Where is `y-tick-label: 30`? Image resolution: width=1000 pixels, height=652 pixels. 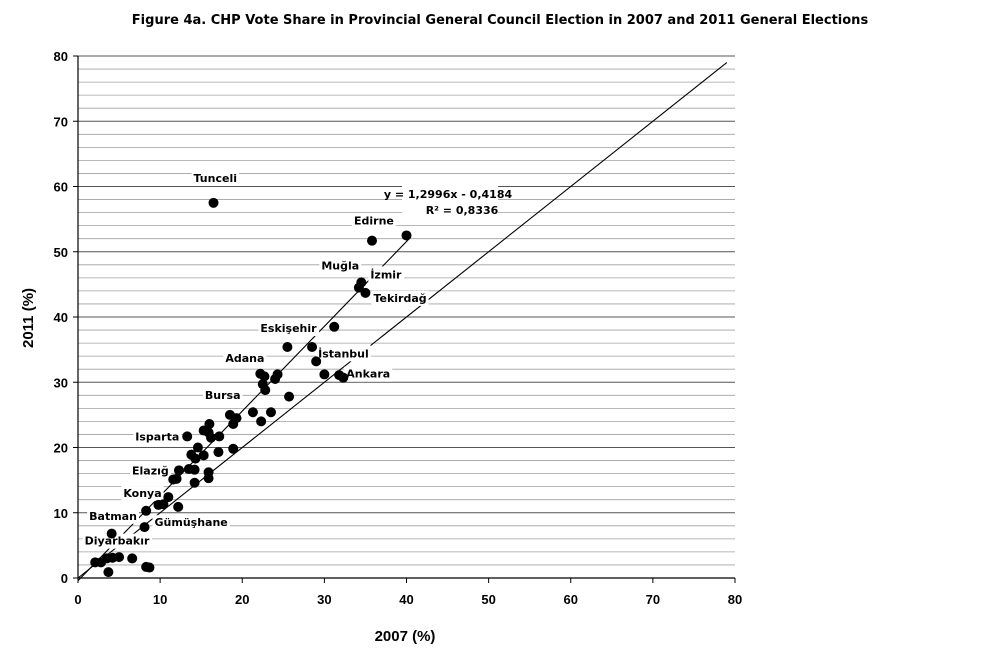 y-tick-label: 30 is located at coordinates (61, 382).